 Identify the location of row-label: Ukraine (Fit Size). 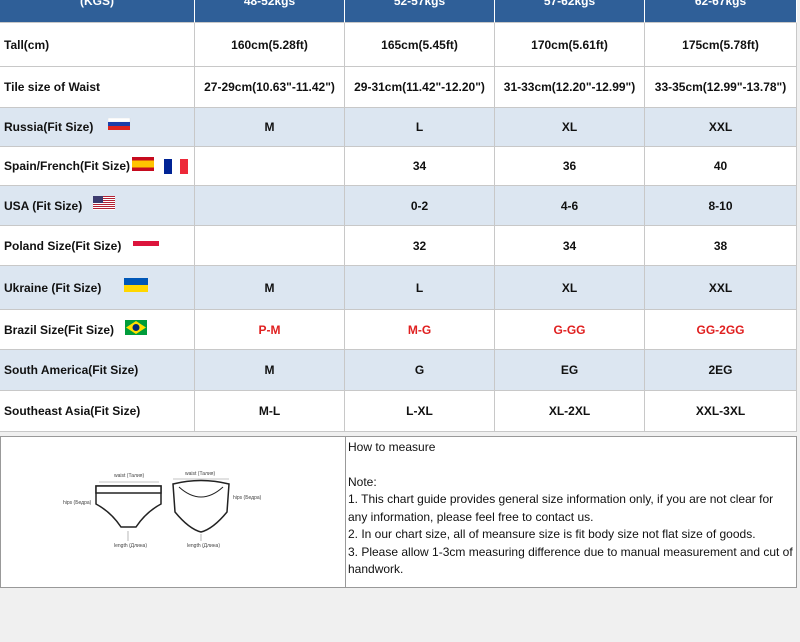
(97, 288).